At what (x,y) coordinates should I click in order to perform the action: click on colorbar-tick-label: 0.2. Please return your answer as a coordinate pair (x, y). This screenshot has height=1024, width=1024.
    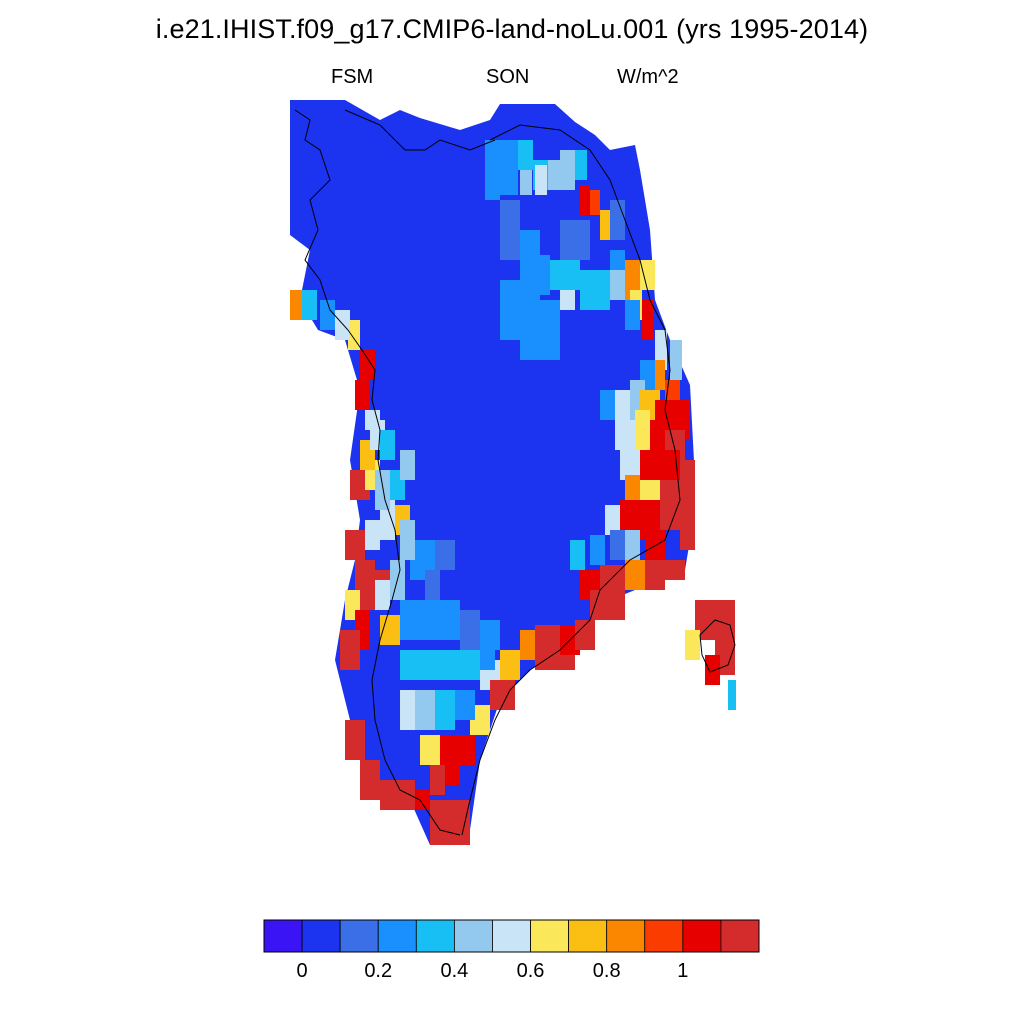
    Looking at the image, I should click on (378, 971).